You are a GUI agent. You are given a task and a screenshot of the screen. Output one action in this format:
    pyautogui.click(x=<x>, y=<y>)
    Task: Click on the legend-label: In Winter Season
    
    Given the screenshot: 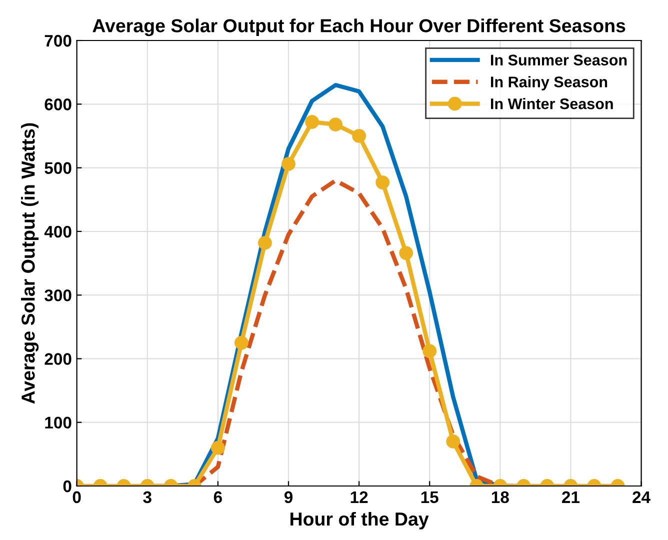 What is the action you would take?
    pyautogui.click(x=552, y=104)
    